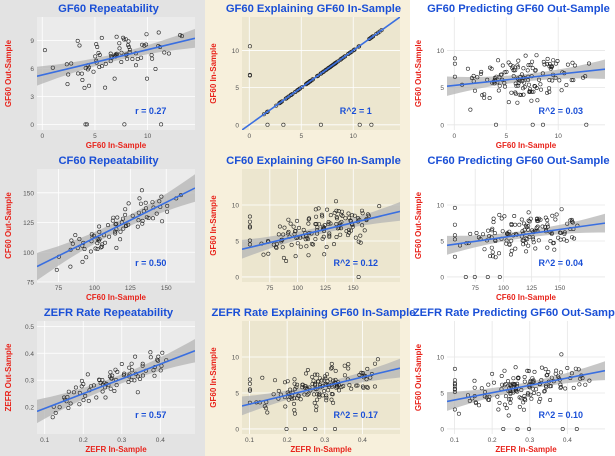 The width and height of the screenshot is (615, 456). What do you see at coordinates (237, 393) in the screenshot?
I see `y-tick-label: 5` at bounding box center [237, 393].